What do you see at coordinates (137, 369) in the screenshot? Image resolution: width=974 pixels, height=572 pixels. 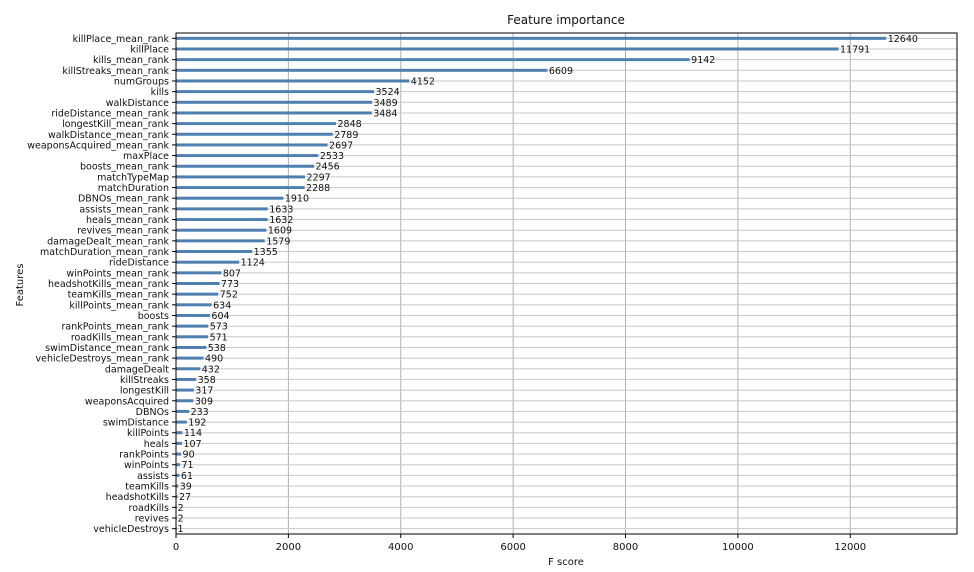 I see `category-label: damageDealt` at bounding box center [137, 369].